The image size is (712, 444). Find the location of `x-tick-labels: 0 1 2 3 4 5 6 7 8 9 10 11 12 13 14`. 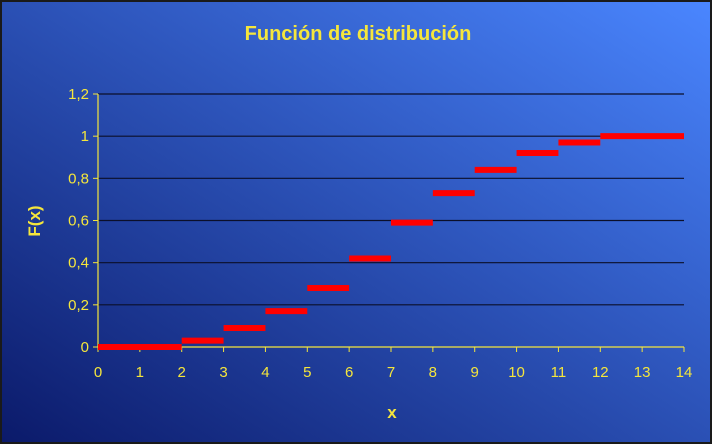

x-tick-labels: 0 1 2 3 4 5 6 7 8 9 10 11 12 13 14 is located at coordinates (393, 364).